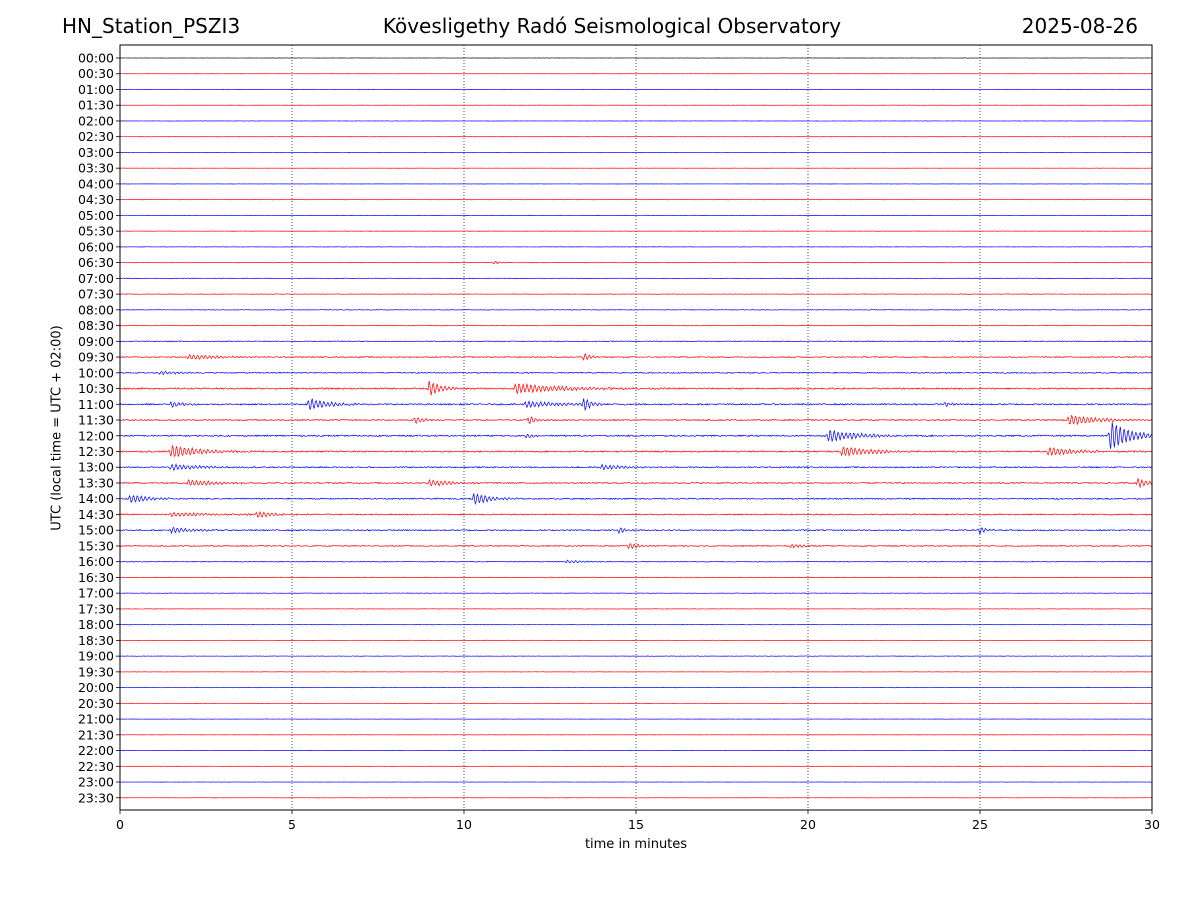 The width and height of the screenshot is (1200, 900). I want to click on y-tick-label: 06:00, so click(96, 246).